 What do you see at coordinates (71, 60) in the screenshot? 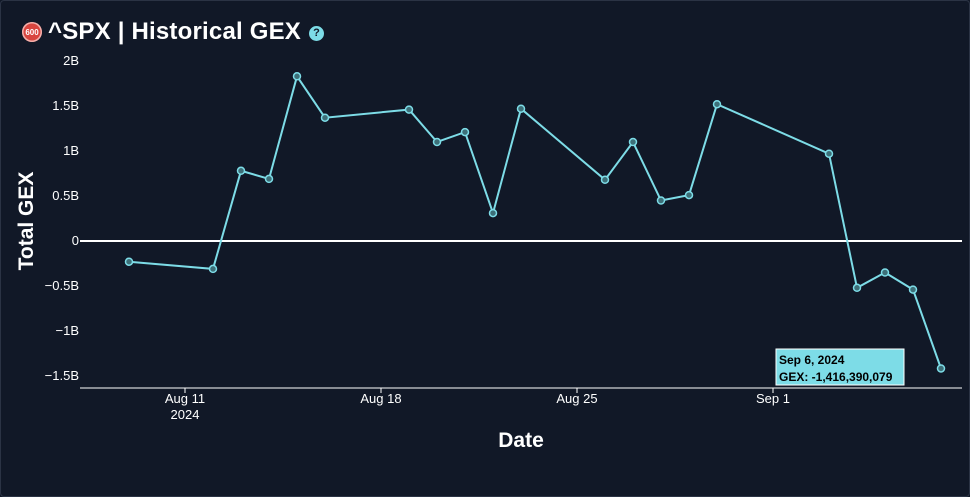
I see `y-tick-label: 2B` at bounding box center [71, 60].